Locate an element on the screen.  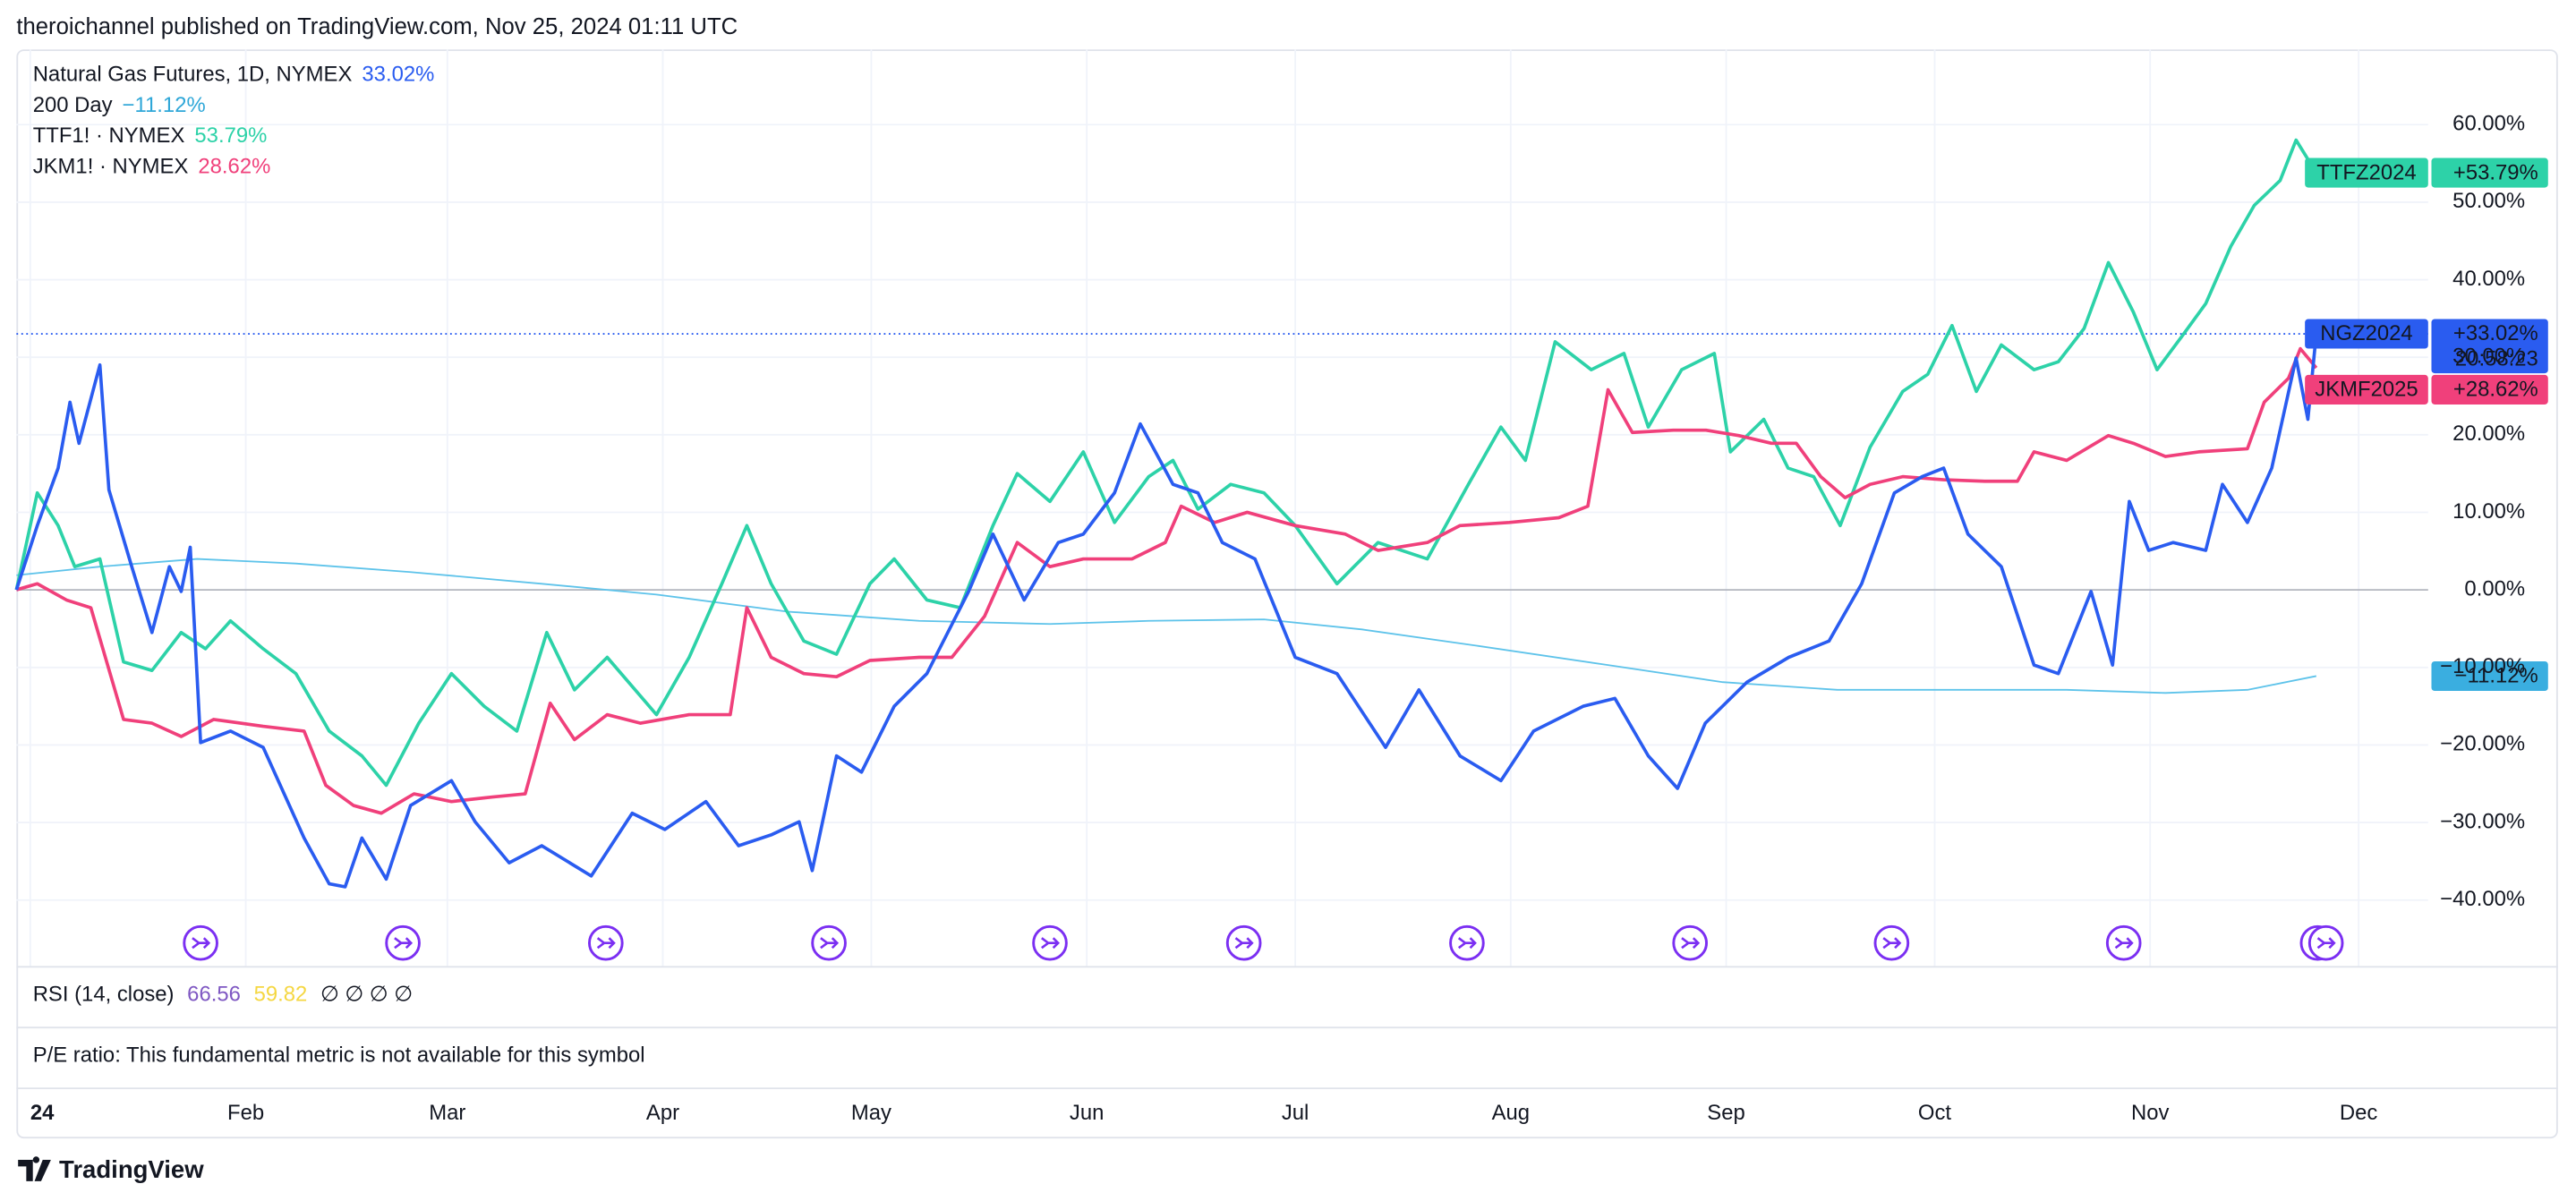
rsi-empty: ∅ ∅ ∅ ∅ is located at coordinates (366, 995).